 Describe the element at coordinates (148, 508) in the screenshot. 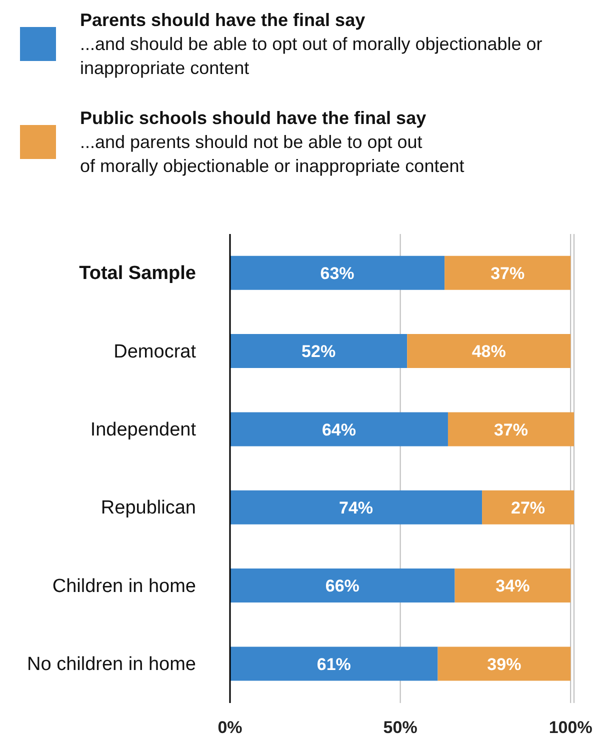

I see `y-tick-label: Republican` at that location.